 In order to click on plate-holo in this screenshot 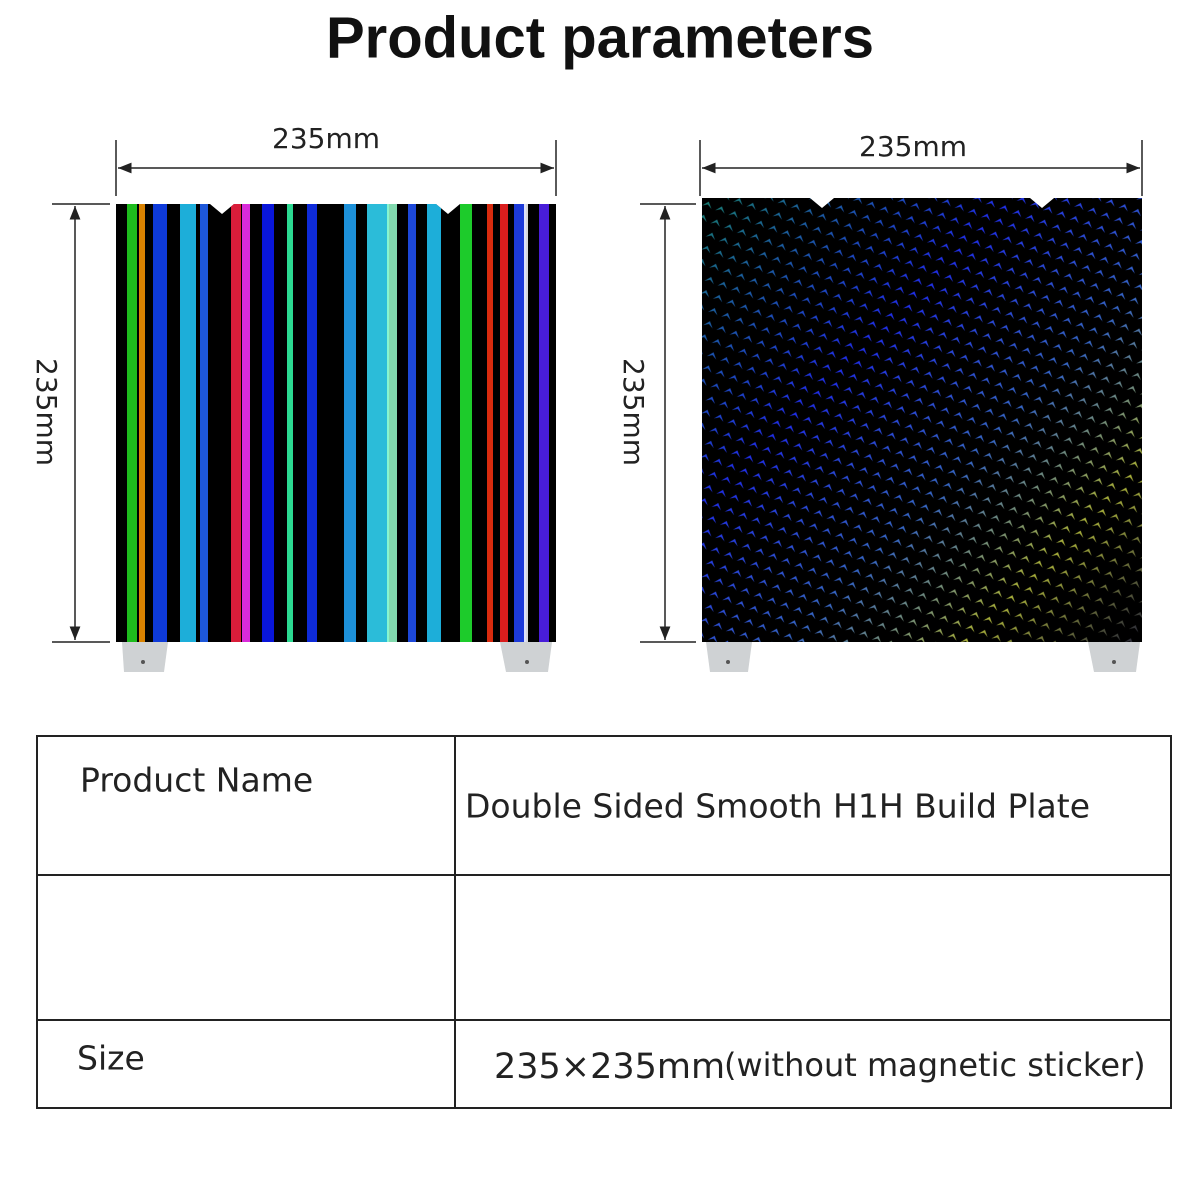, I will do `click(922, 435)`.